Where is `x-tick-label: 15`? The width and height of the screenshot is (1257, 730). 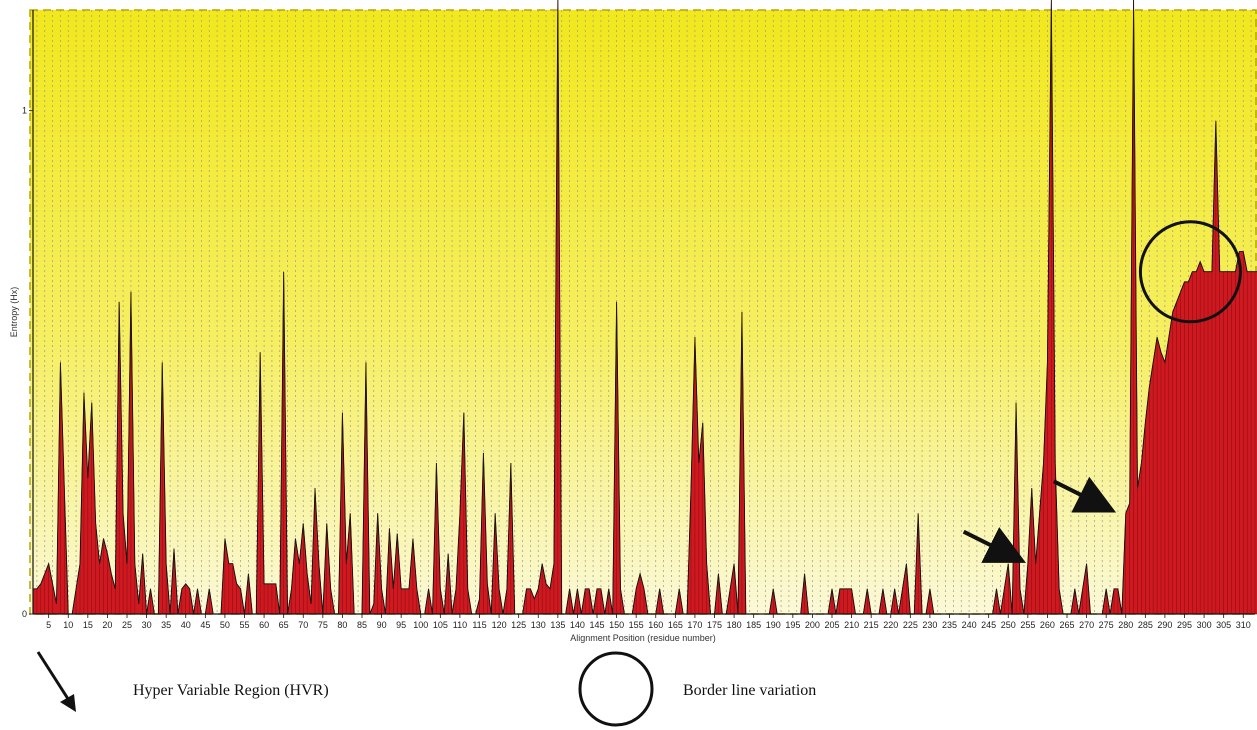
x-tick-label: 15 is located at coordinates (88, 625).